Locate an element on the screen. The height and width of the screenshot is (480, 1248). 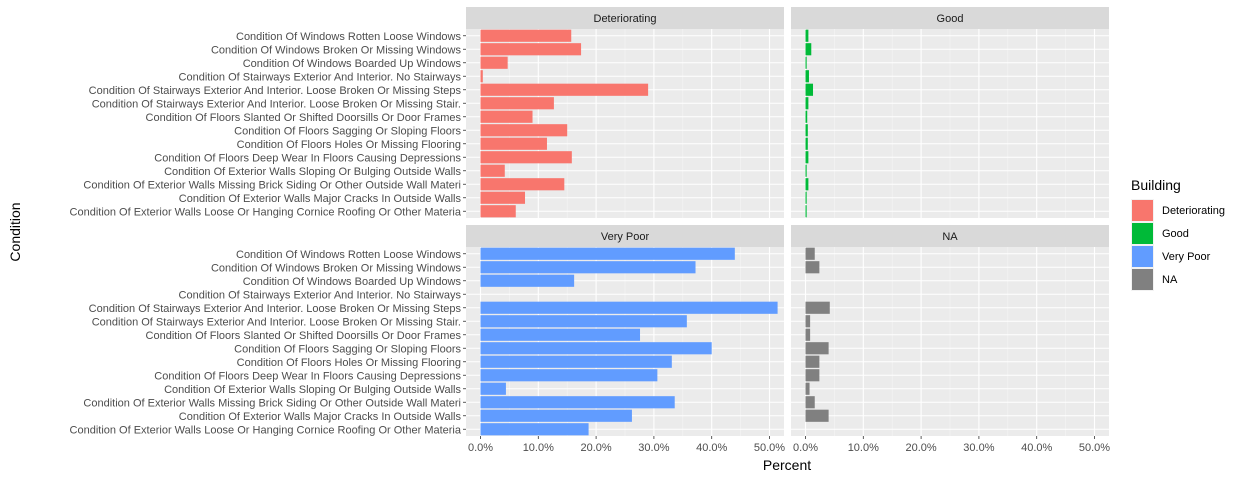
legend-label: Good is located at coordinates (1175, 234).